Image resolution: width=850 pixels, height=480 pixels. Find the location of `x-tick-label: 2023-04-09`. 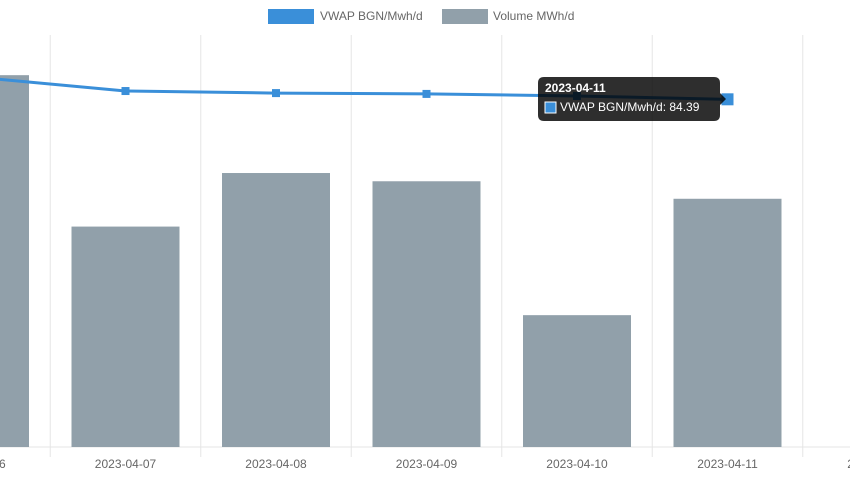

x-tick-label: 2023-04-09 is located at coordinates (427, 464).